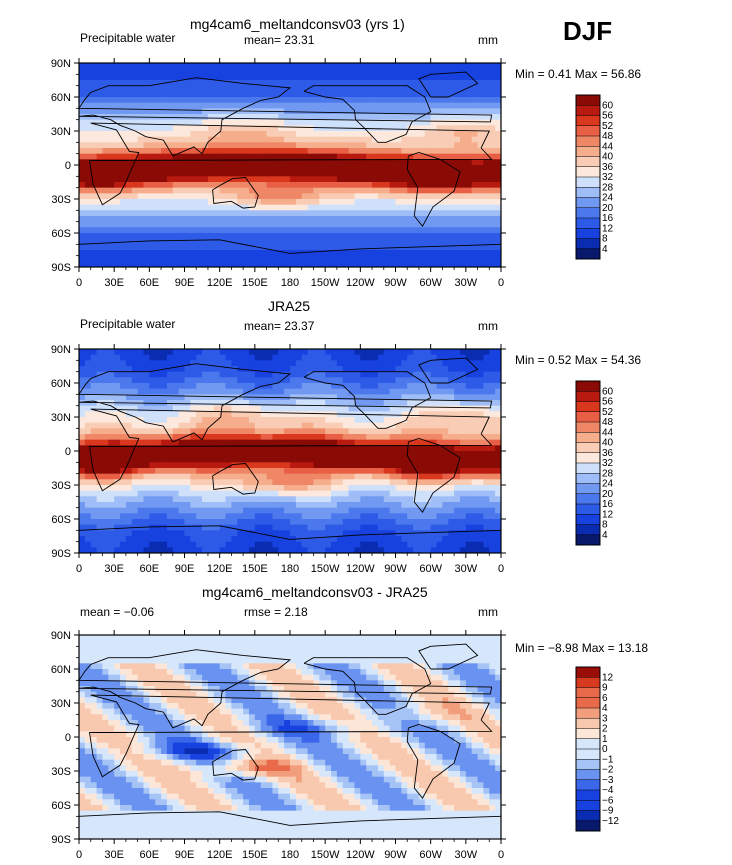 This screenshot has width=732, height=865. Describe the element at coordinates (325, 569) in the screenshot. I see `lon-tick-label: 150W` at that location.